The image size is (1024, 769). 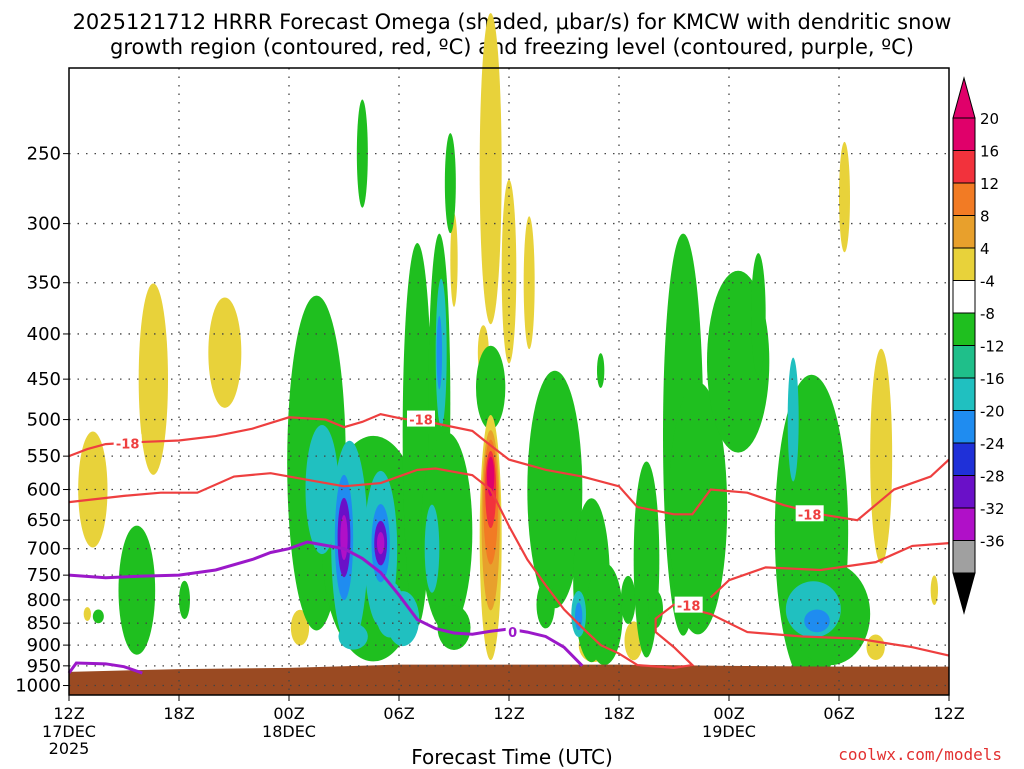 I want to click on y-tick-label: 300, so click(x=44, y=224).